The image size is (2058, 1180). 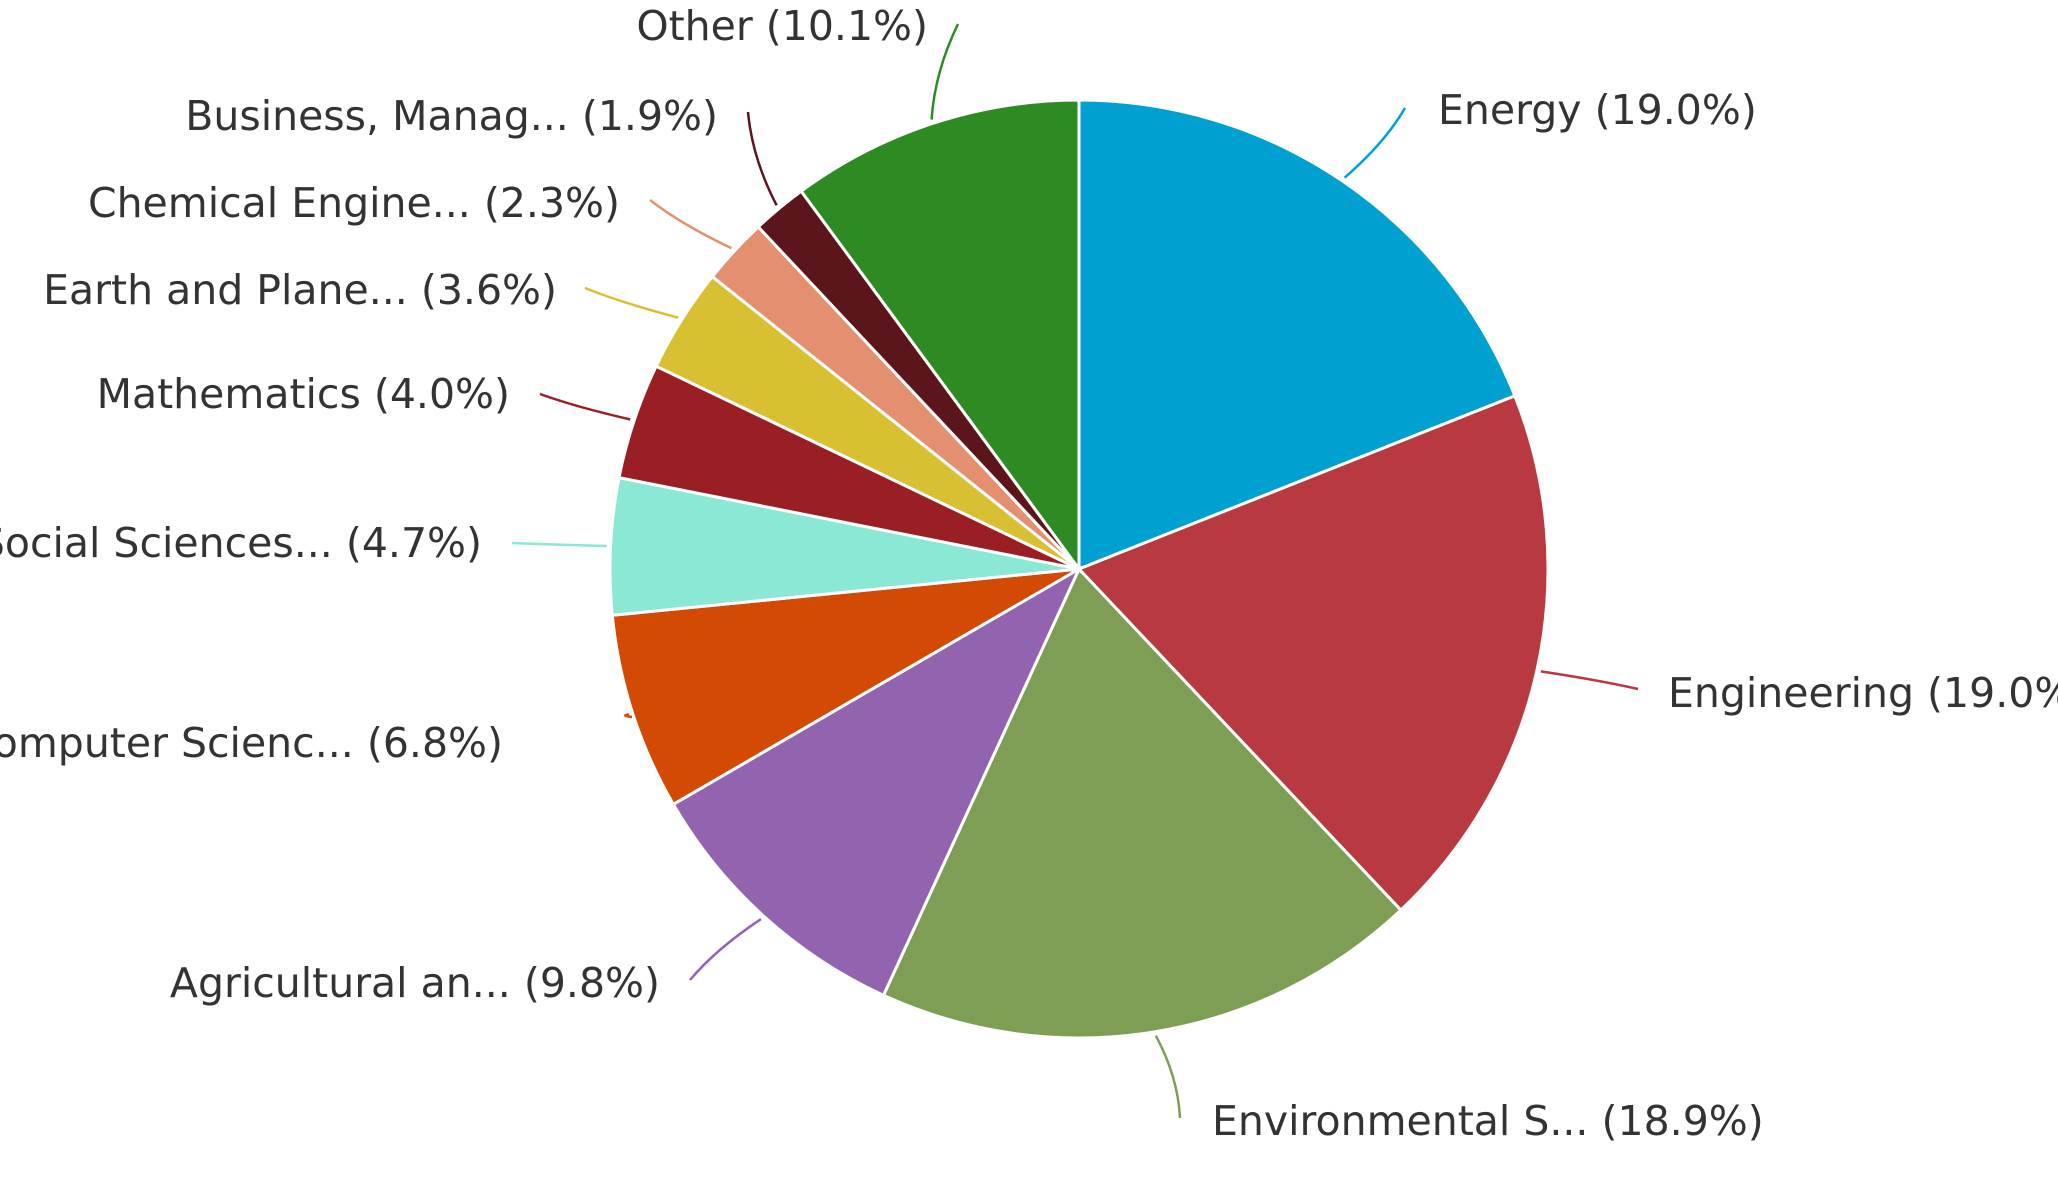 What do you see at coordinates (415, 983) in the screenshot?
I see `slice-label-3: Agricultural an... (9.8%)` at bounding box center [415, 983].